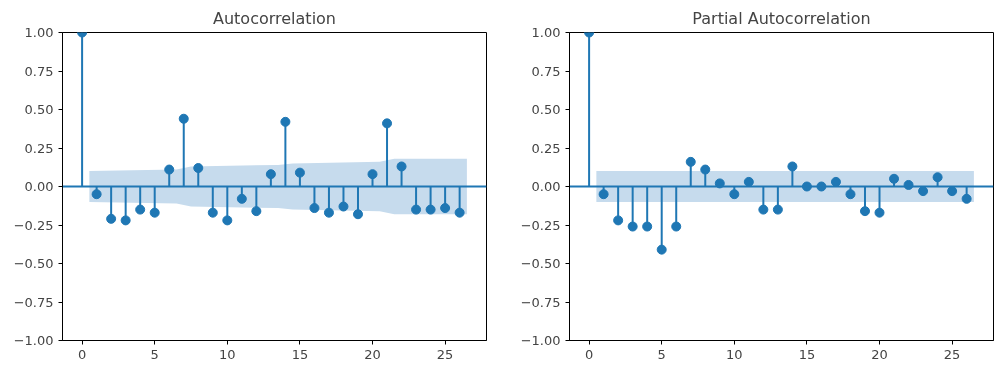 The image size is (1002, 374). I want to click on chart-title: Autocorrelation, so click(274, 18).